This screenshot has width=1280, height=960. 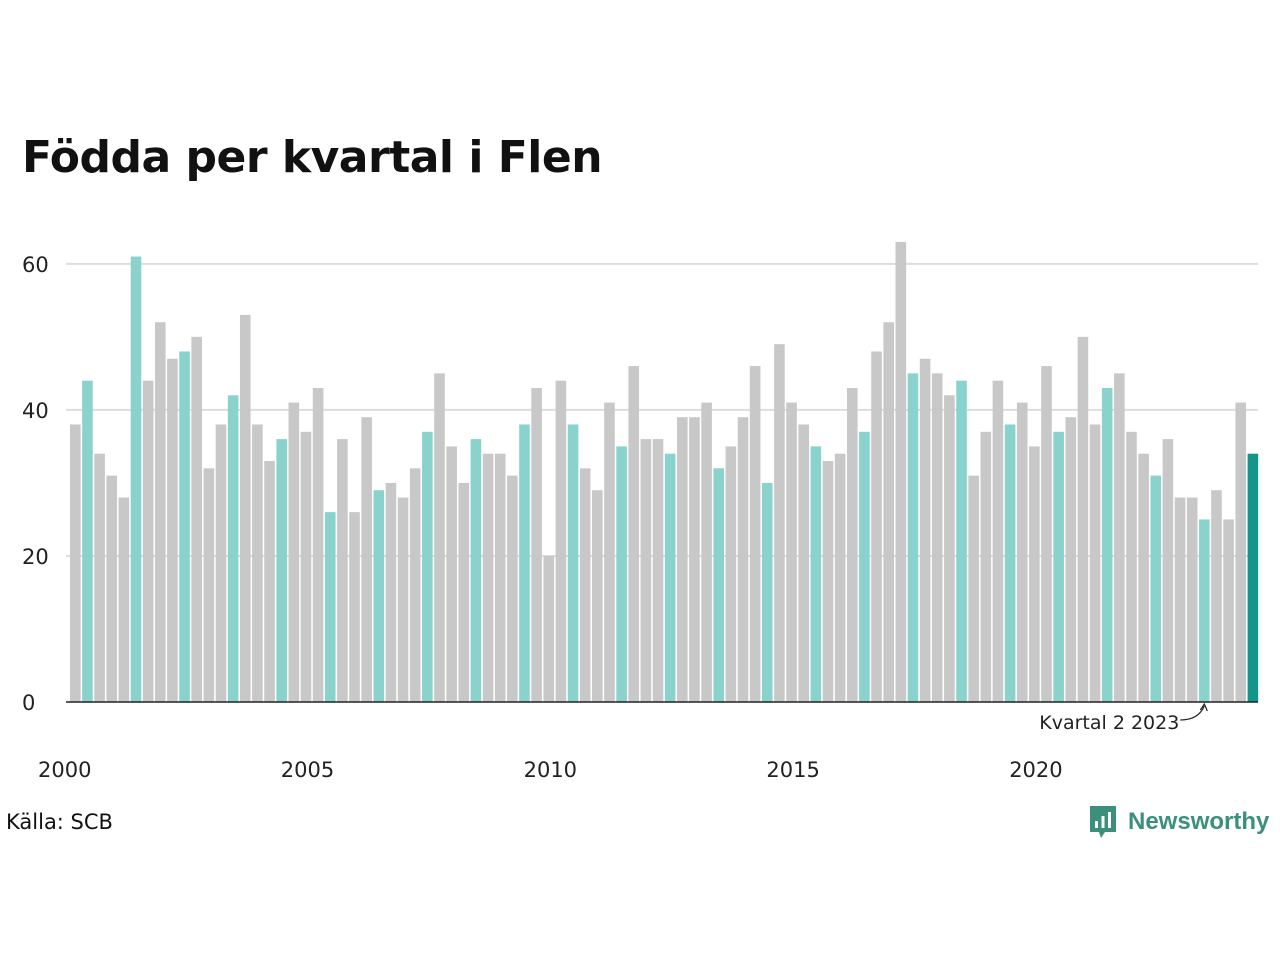 What do you see at coordinates (35, 557) in the screenshot?
I see `y-tick-label: 20` at bounding box center [35, 557].